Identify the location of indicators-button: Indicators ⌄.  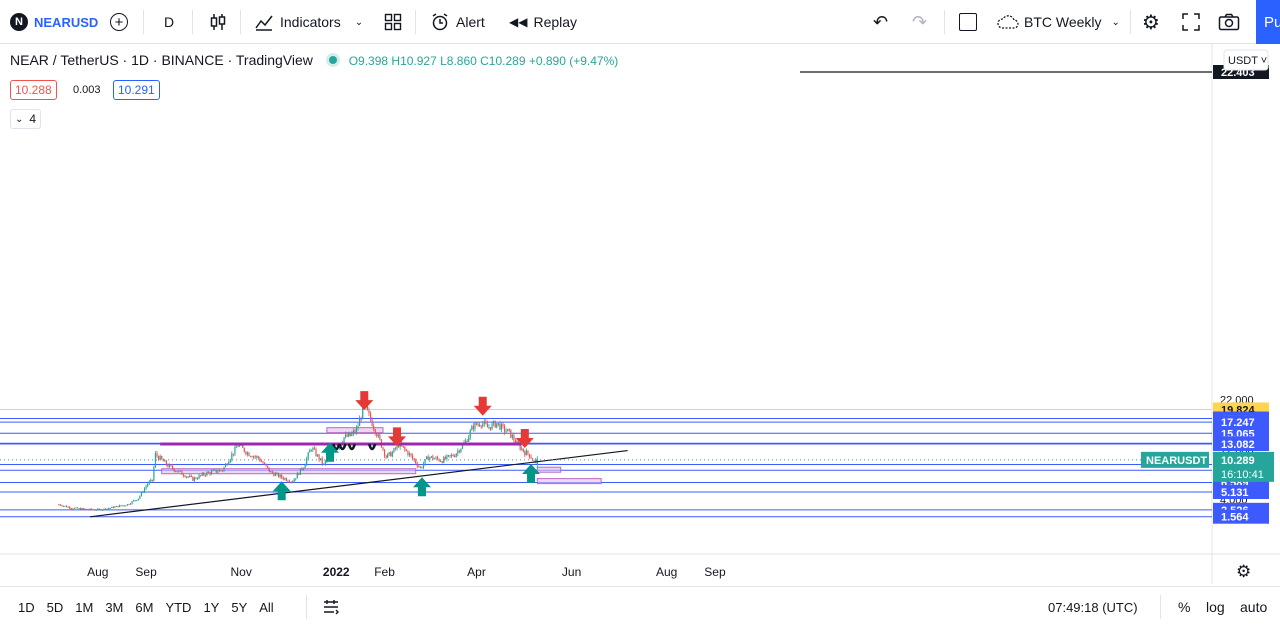
(308, 22).